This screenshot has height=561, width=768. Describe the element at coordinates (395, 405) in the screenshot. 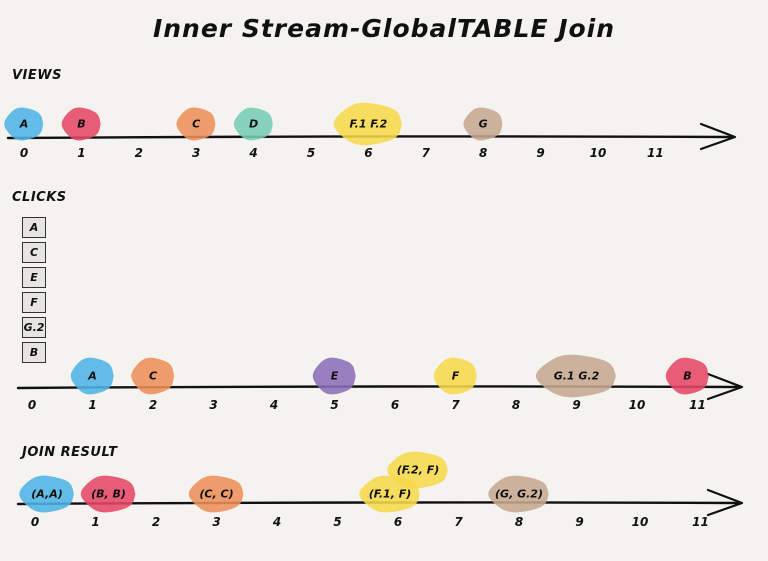

I see `clicks-tick-label: 6` at that location.